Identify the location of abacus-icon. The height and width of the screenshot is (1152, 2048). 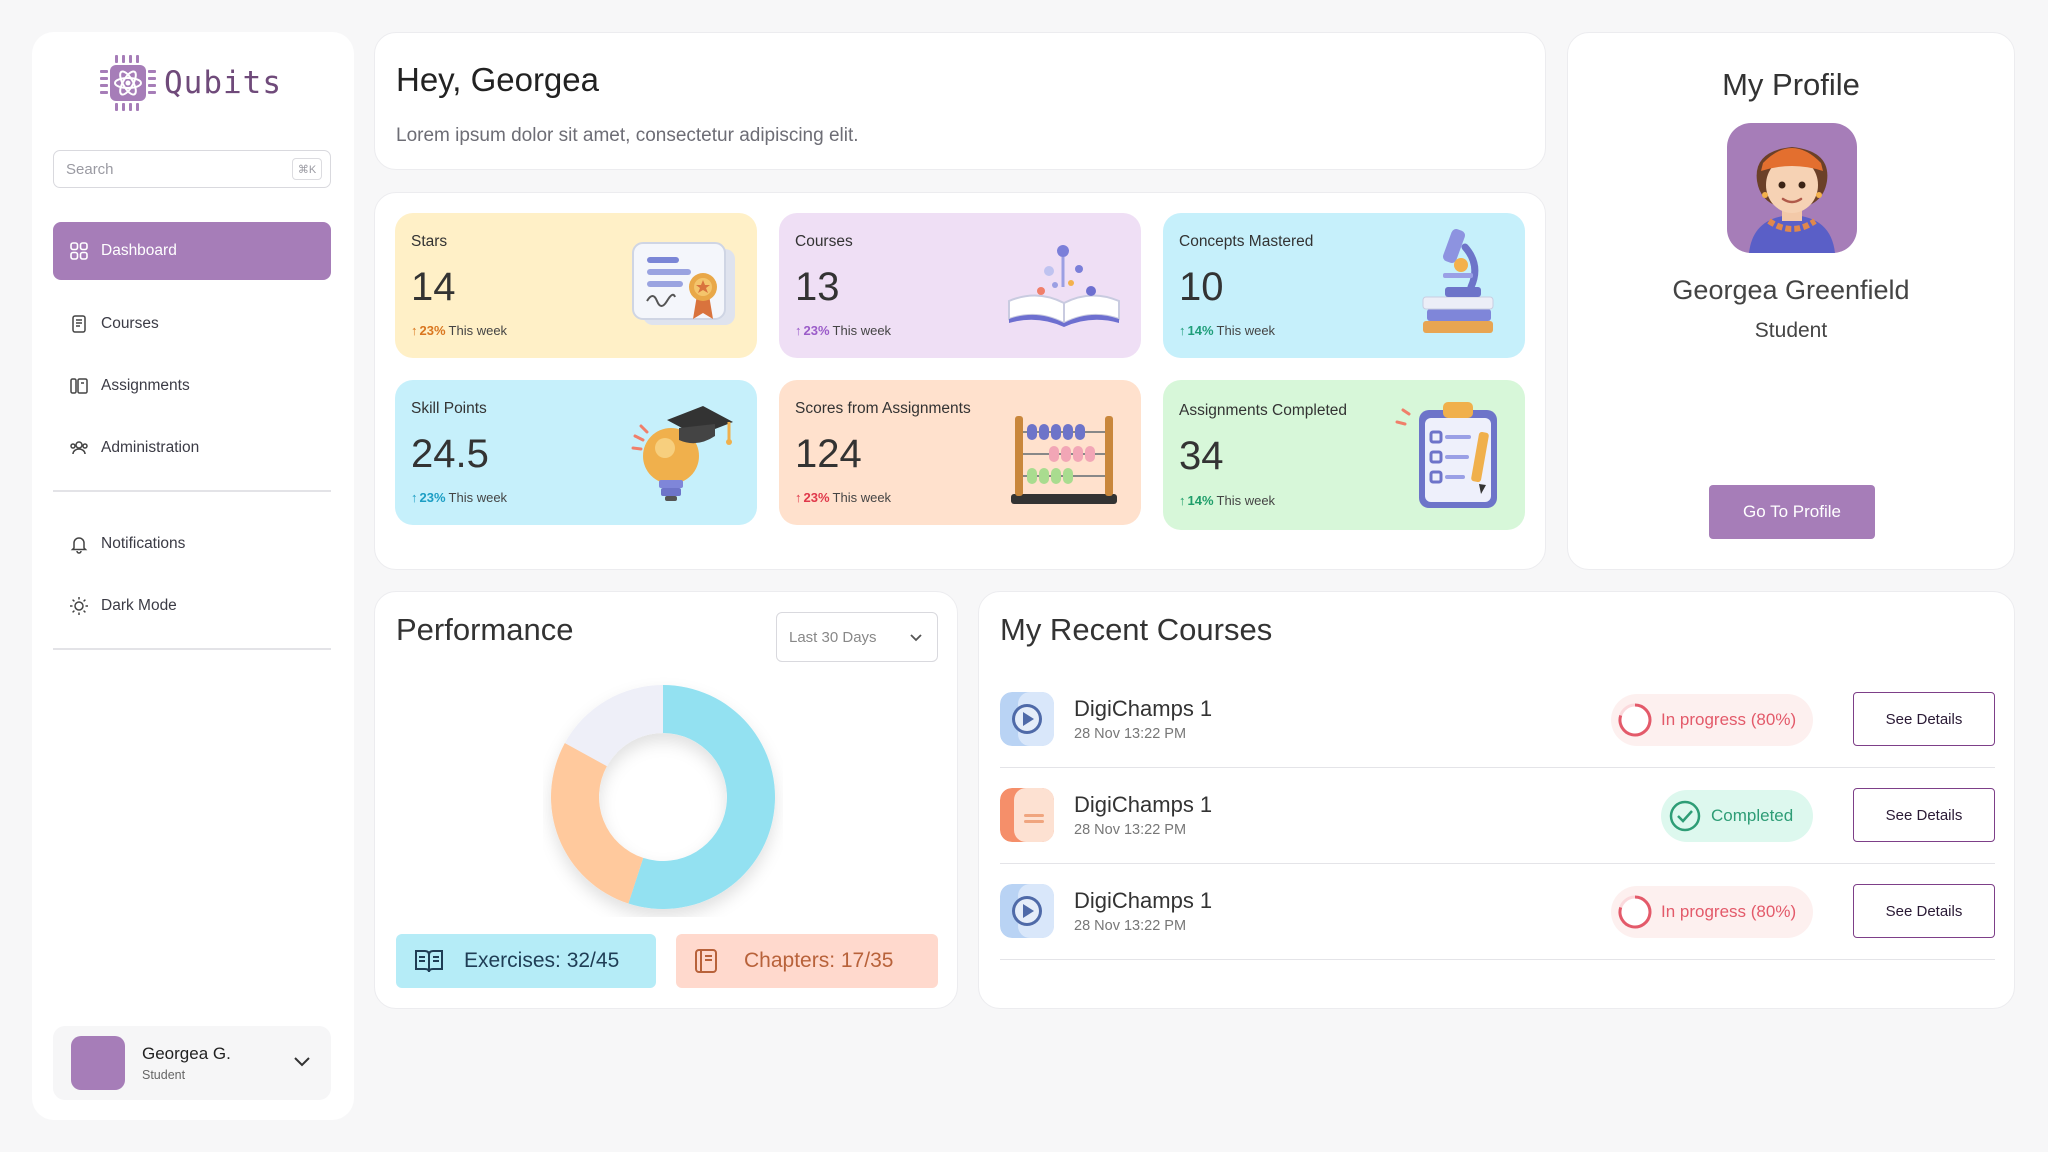
(1064, 452).